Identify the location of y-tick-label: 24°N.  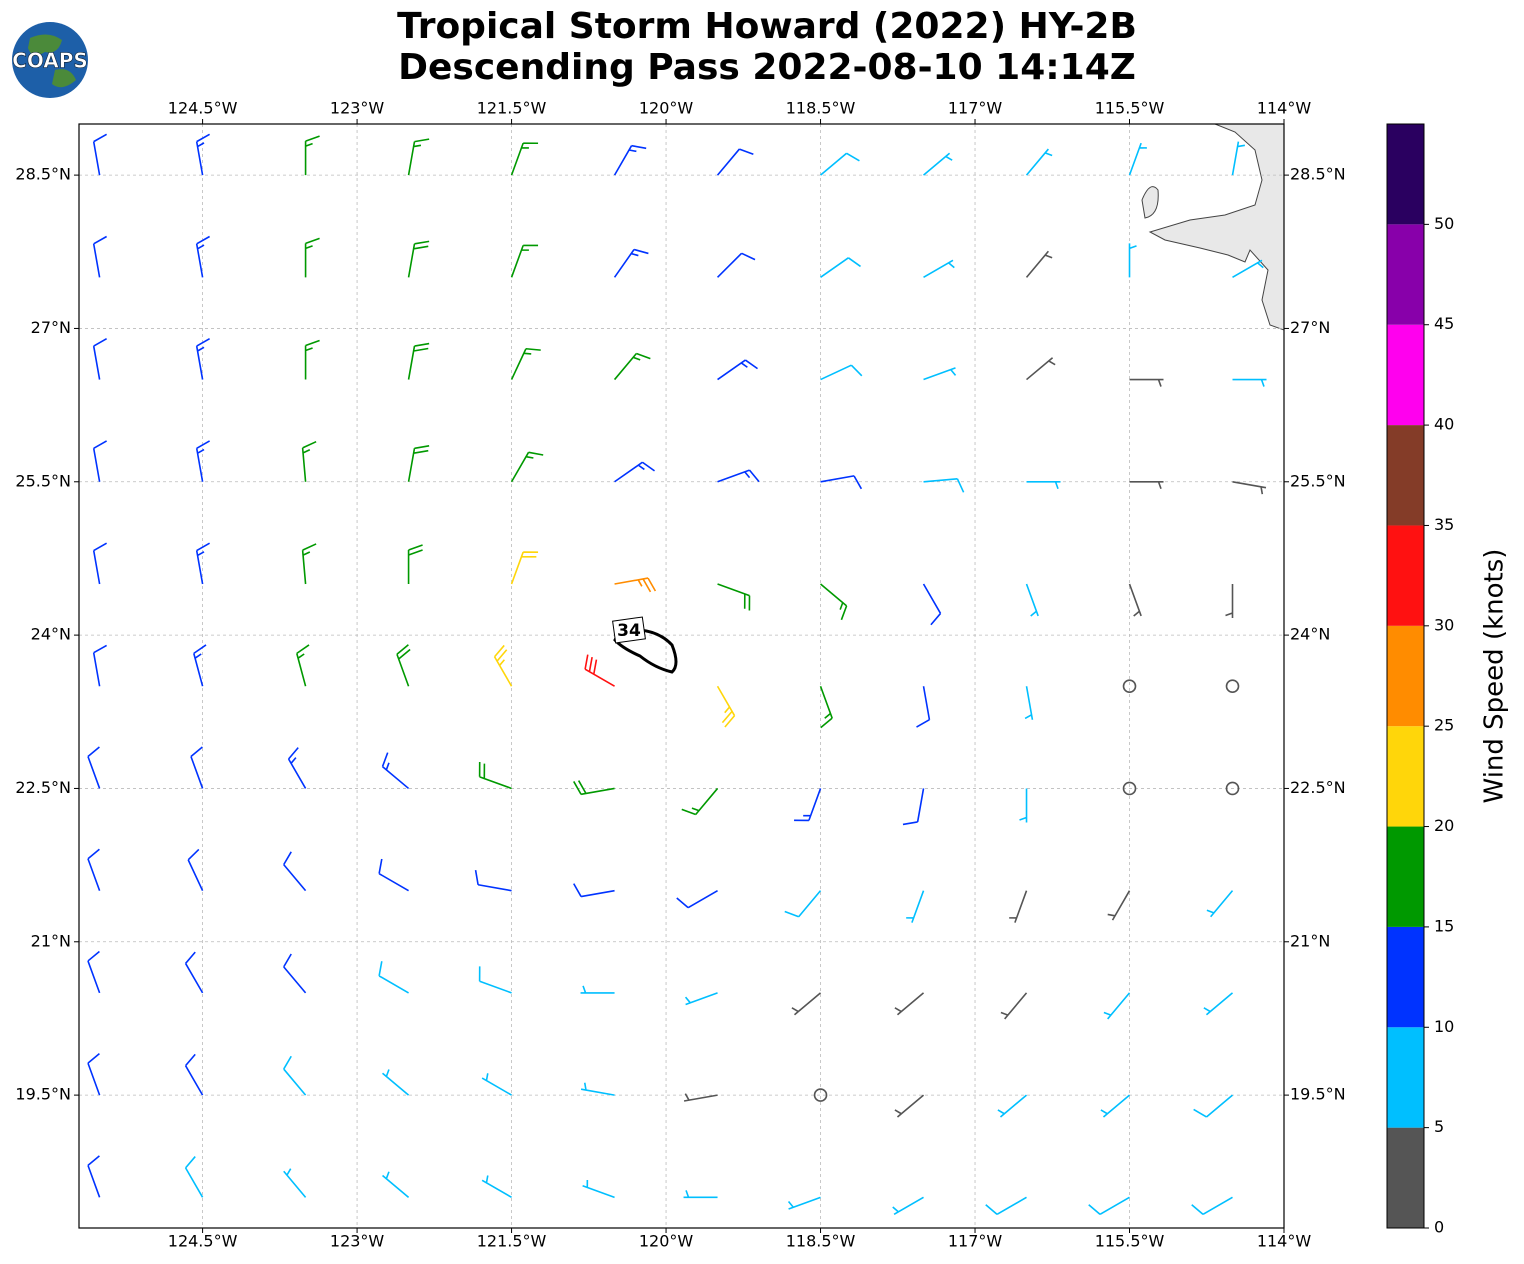
(1310, 634).